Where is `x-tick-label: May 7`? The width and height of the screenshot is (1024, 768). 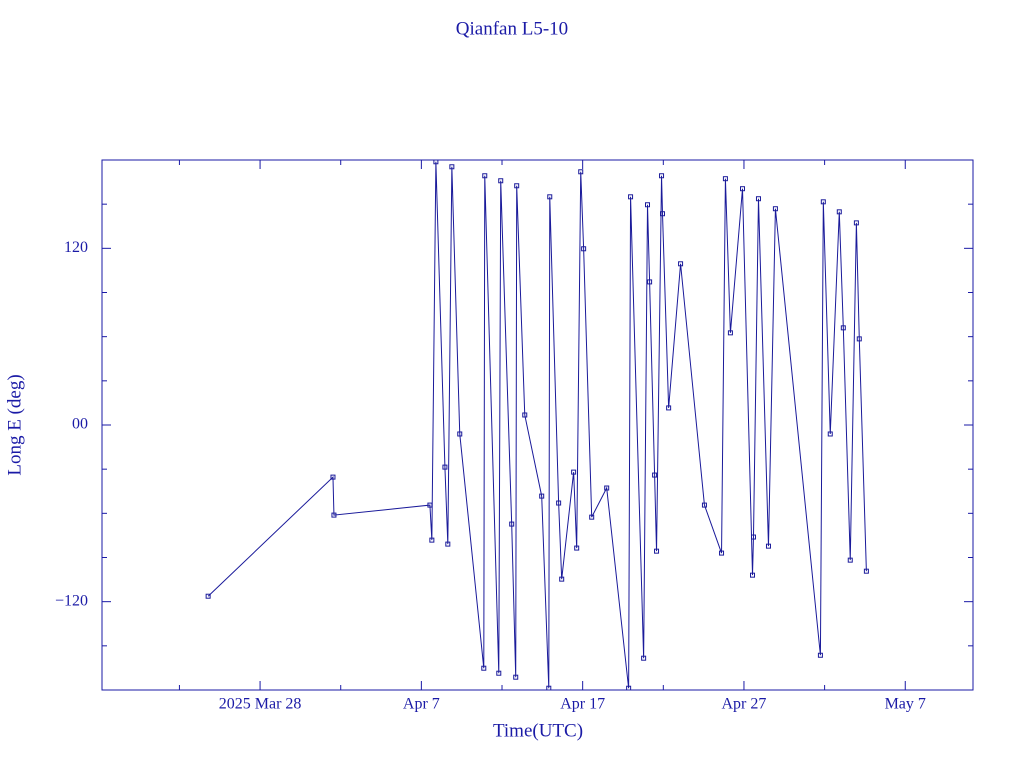 x-tick-label: May 7 is located at coordinates (905, 704).